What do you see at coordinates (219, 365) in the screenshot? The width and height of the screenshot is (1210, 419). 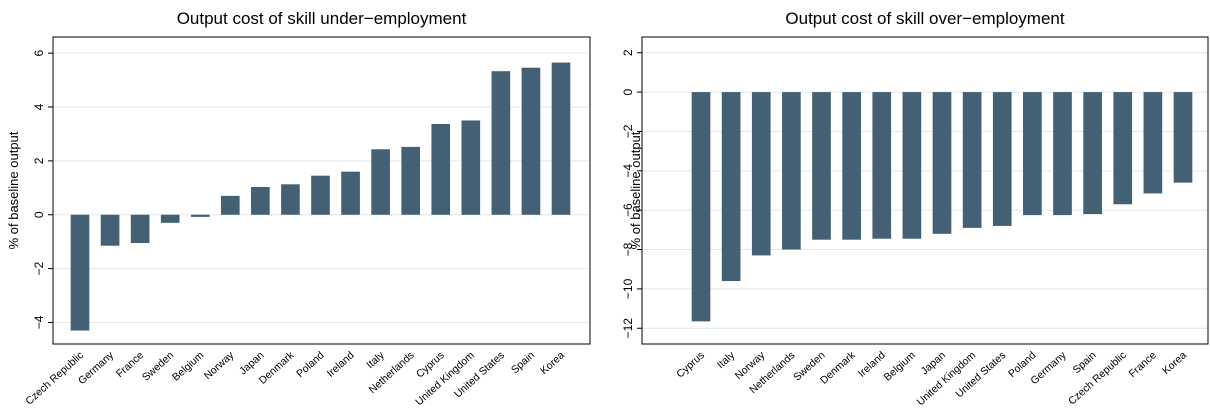 I see `x-tick-label: Norway` at bounding box center [219, 365].